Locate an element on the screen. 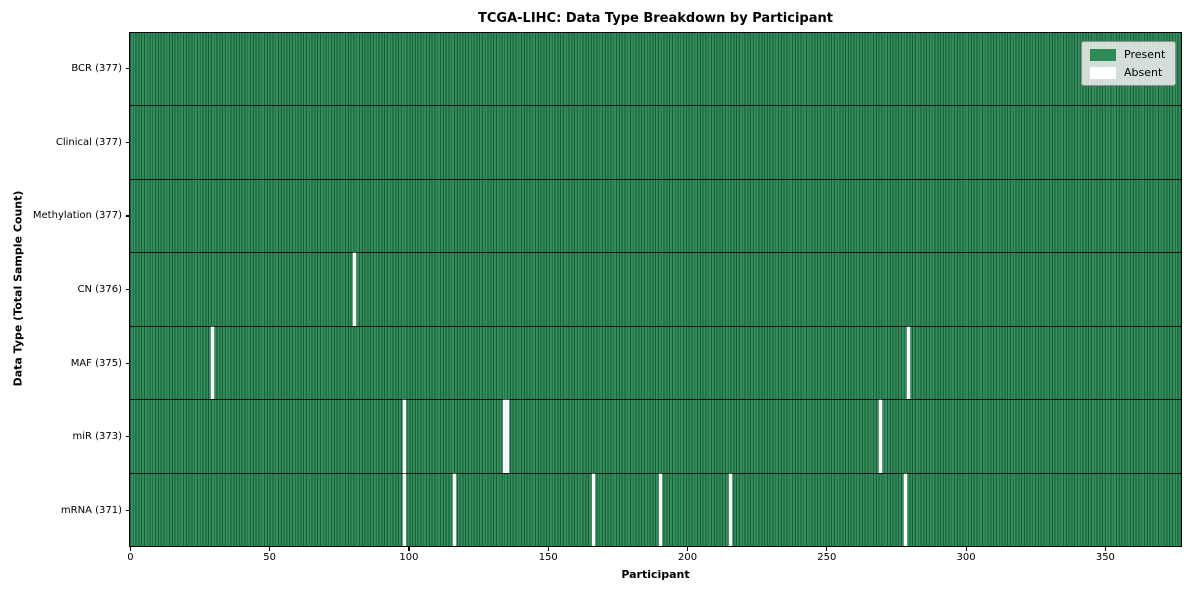 The height and width of the screenshot is (600, 1200). y-tick-label: CN (376) is located at coordinates (99, 289).